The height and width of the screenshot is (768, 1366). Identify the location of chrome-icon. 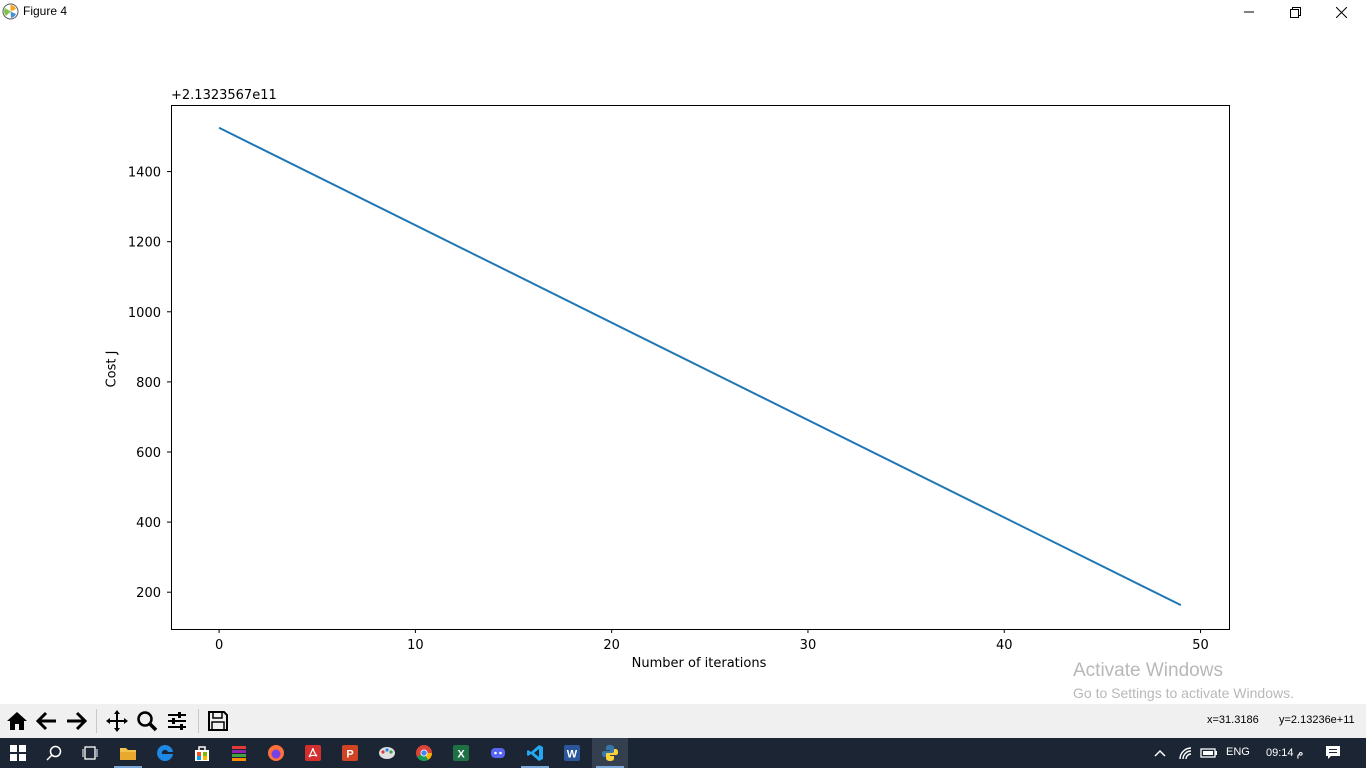
(424, 753).